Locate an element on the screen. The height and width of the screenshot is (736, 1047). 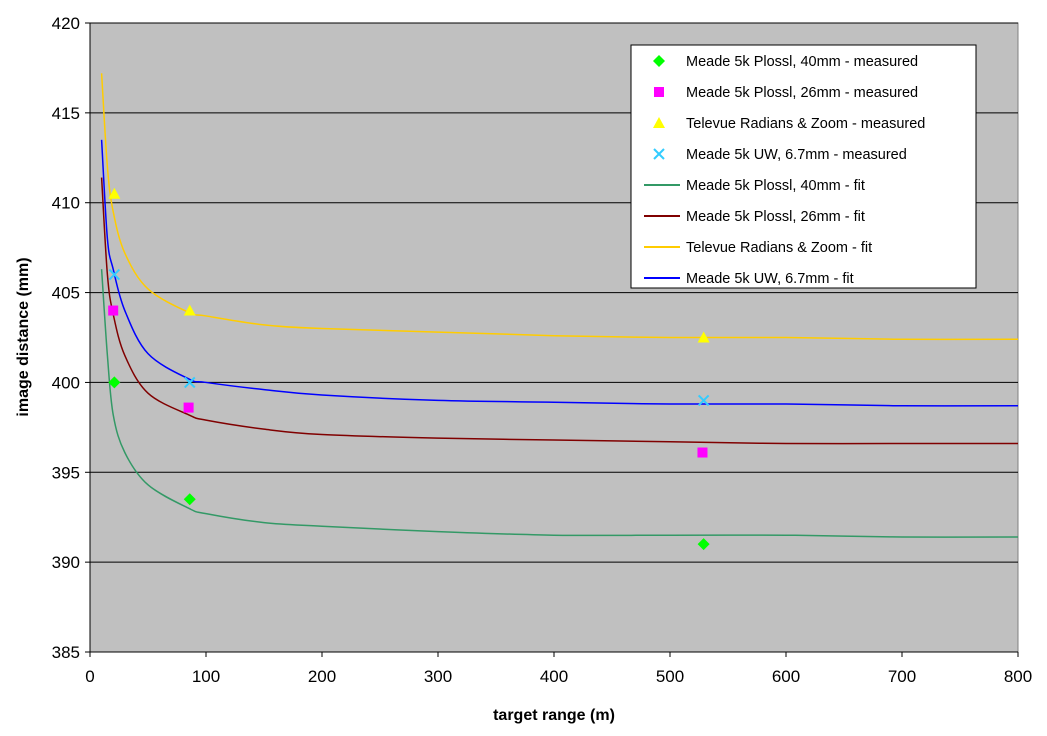
x-tick-label: 700 is located at coordinates (902, 676).